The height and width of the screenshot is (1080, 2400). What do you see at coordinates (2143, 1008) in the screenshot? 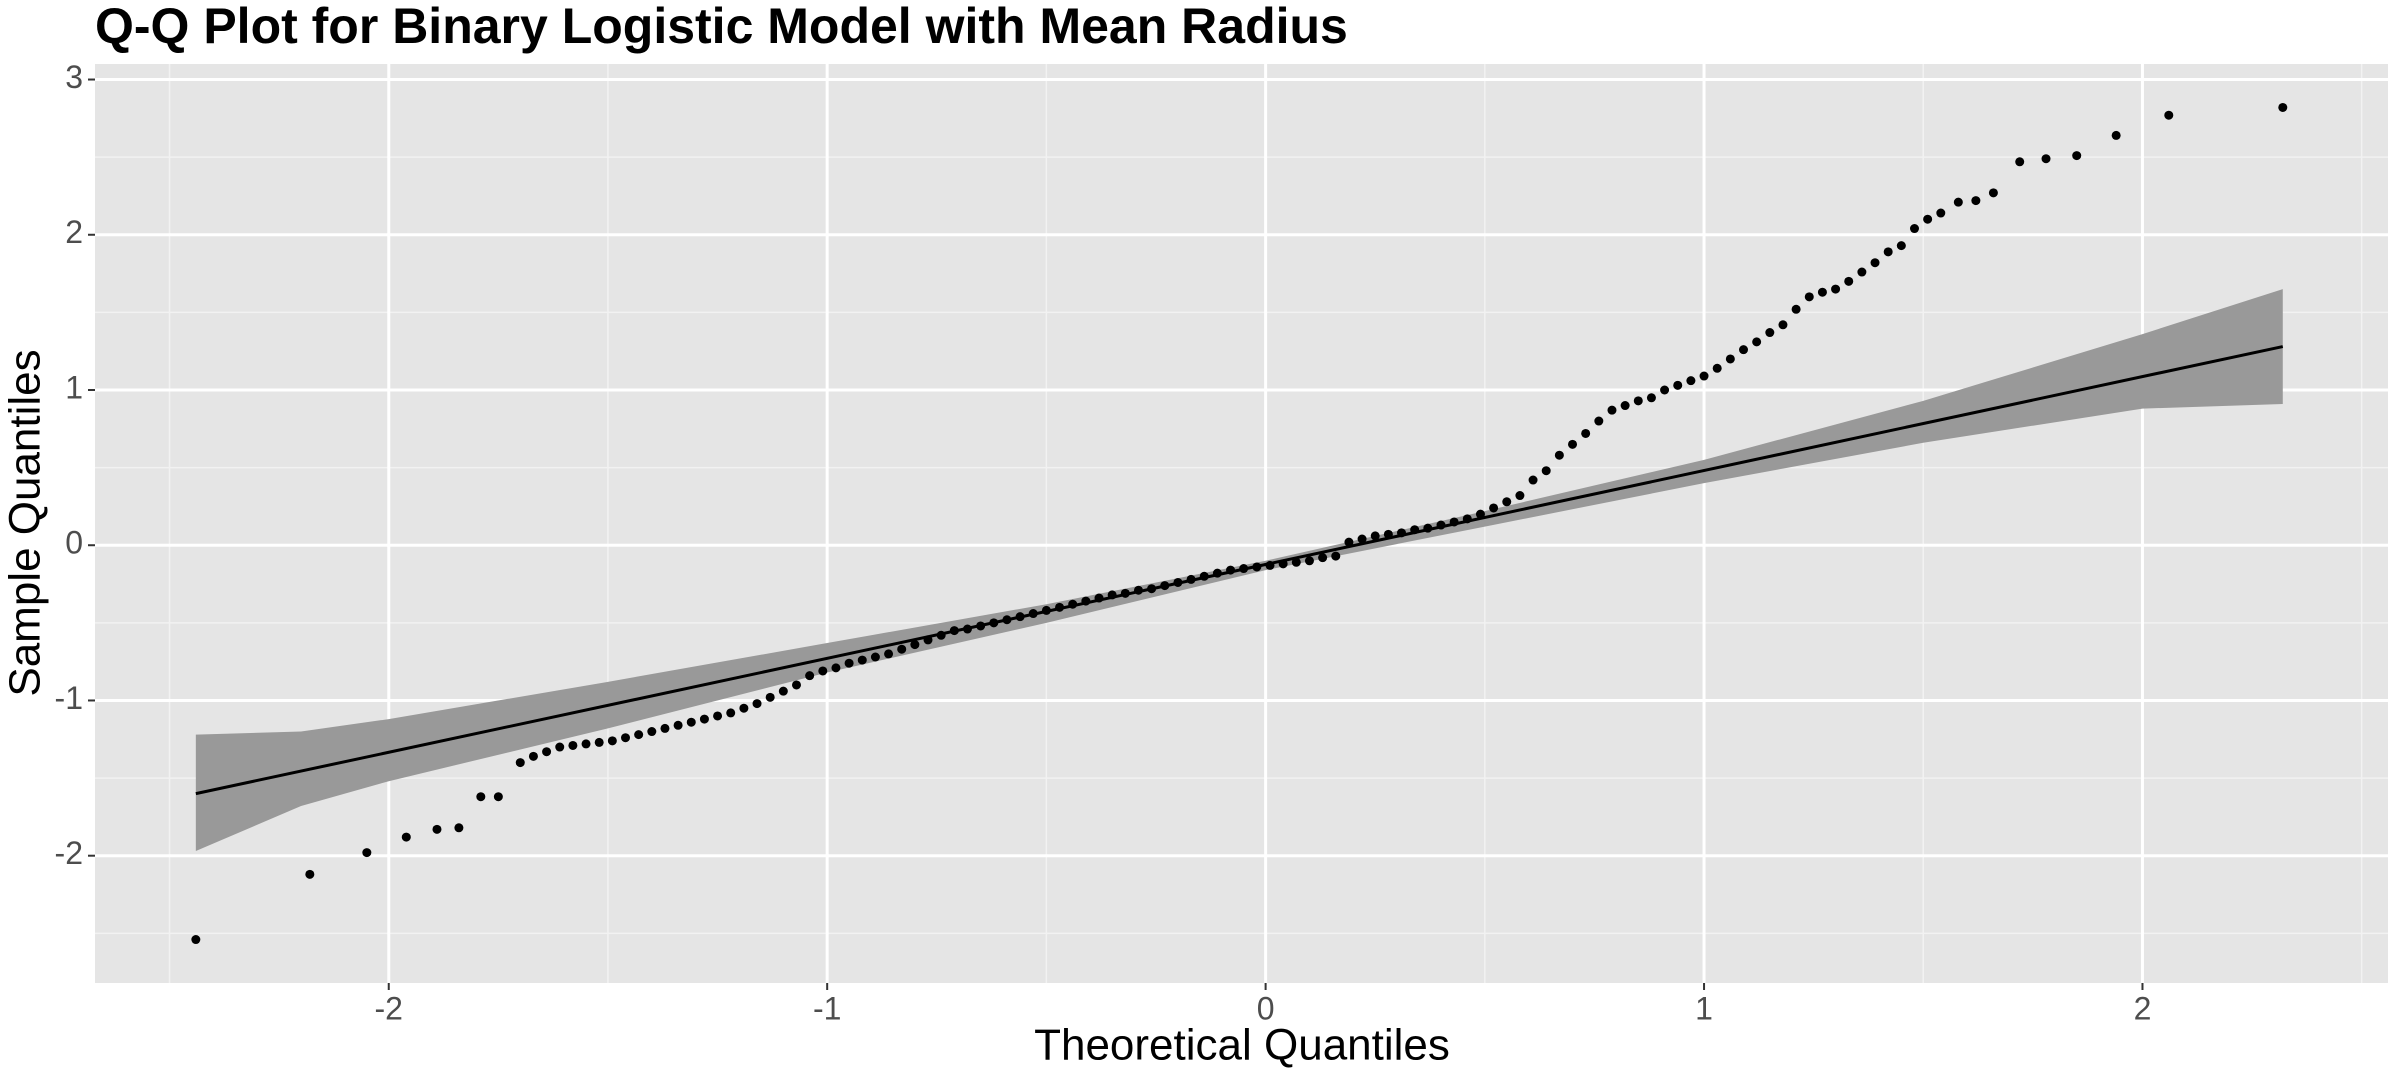
I see `x-tick-label: 2` at bounding box center [2143, 1008].